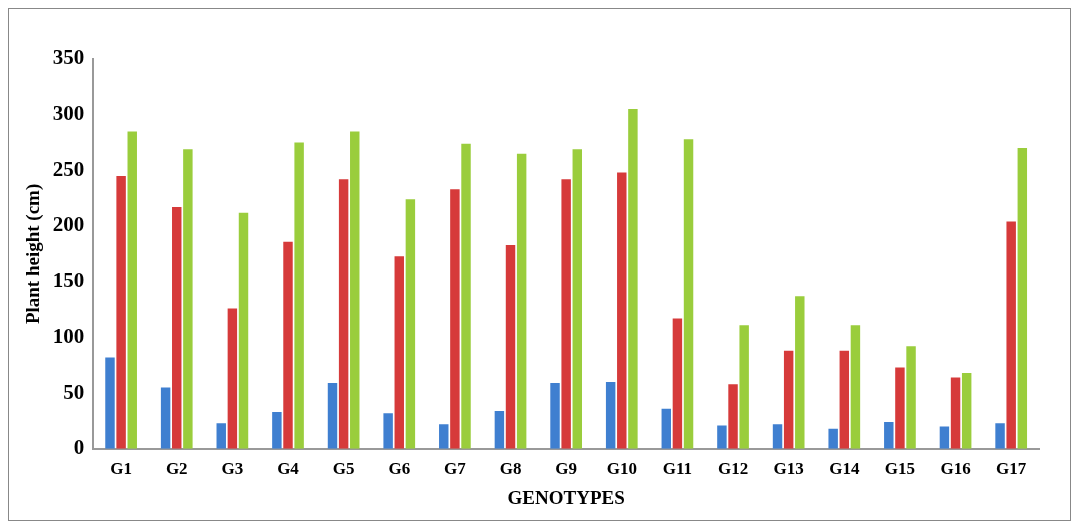 The image size is (1081, 531). Describe the element at coordinates (343, 469) in the screenshot. I see `x-tick-label: G5` at that location.